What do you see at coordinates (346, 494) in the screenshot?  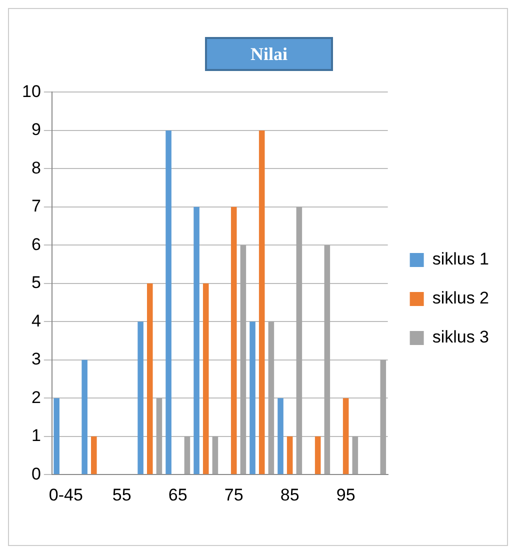 I see `x-tick-label: 95` at bounding box center [346, 494].